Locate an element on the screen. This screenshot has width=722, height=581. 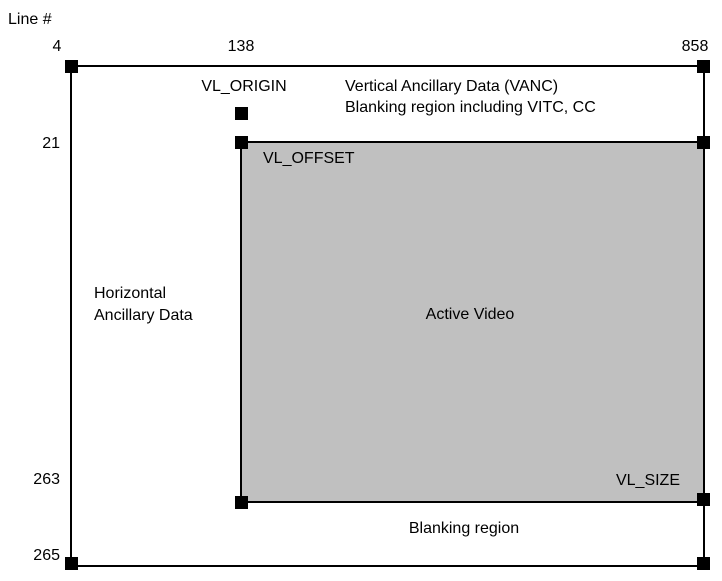
vl-size-label: VL_SIZE is located at coordinates (648, 480).